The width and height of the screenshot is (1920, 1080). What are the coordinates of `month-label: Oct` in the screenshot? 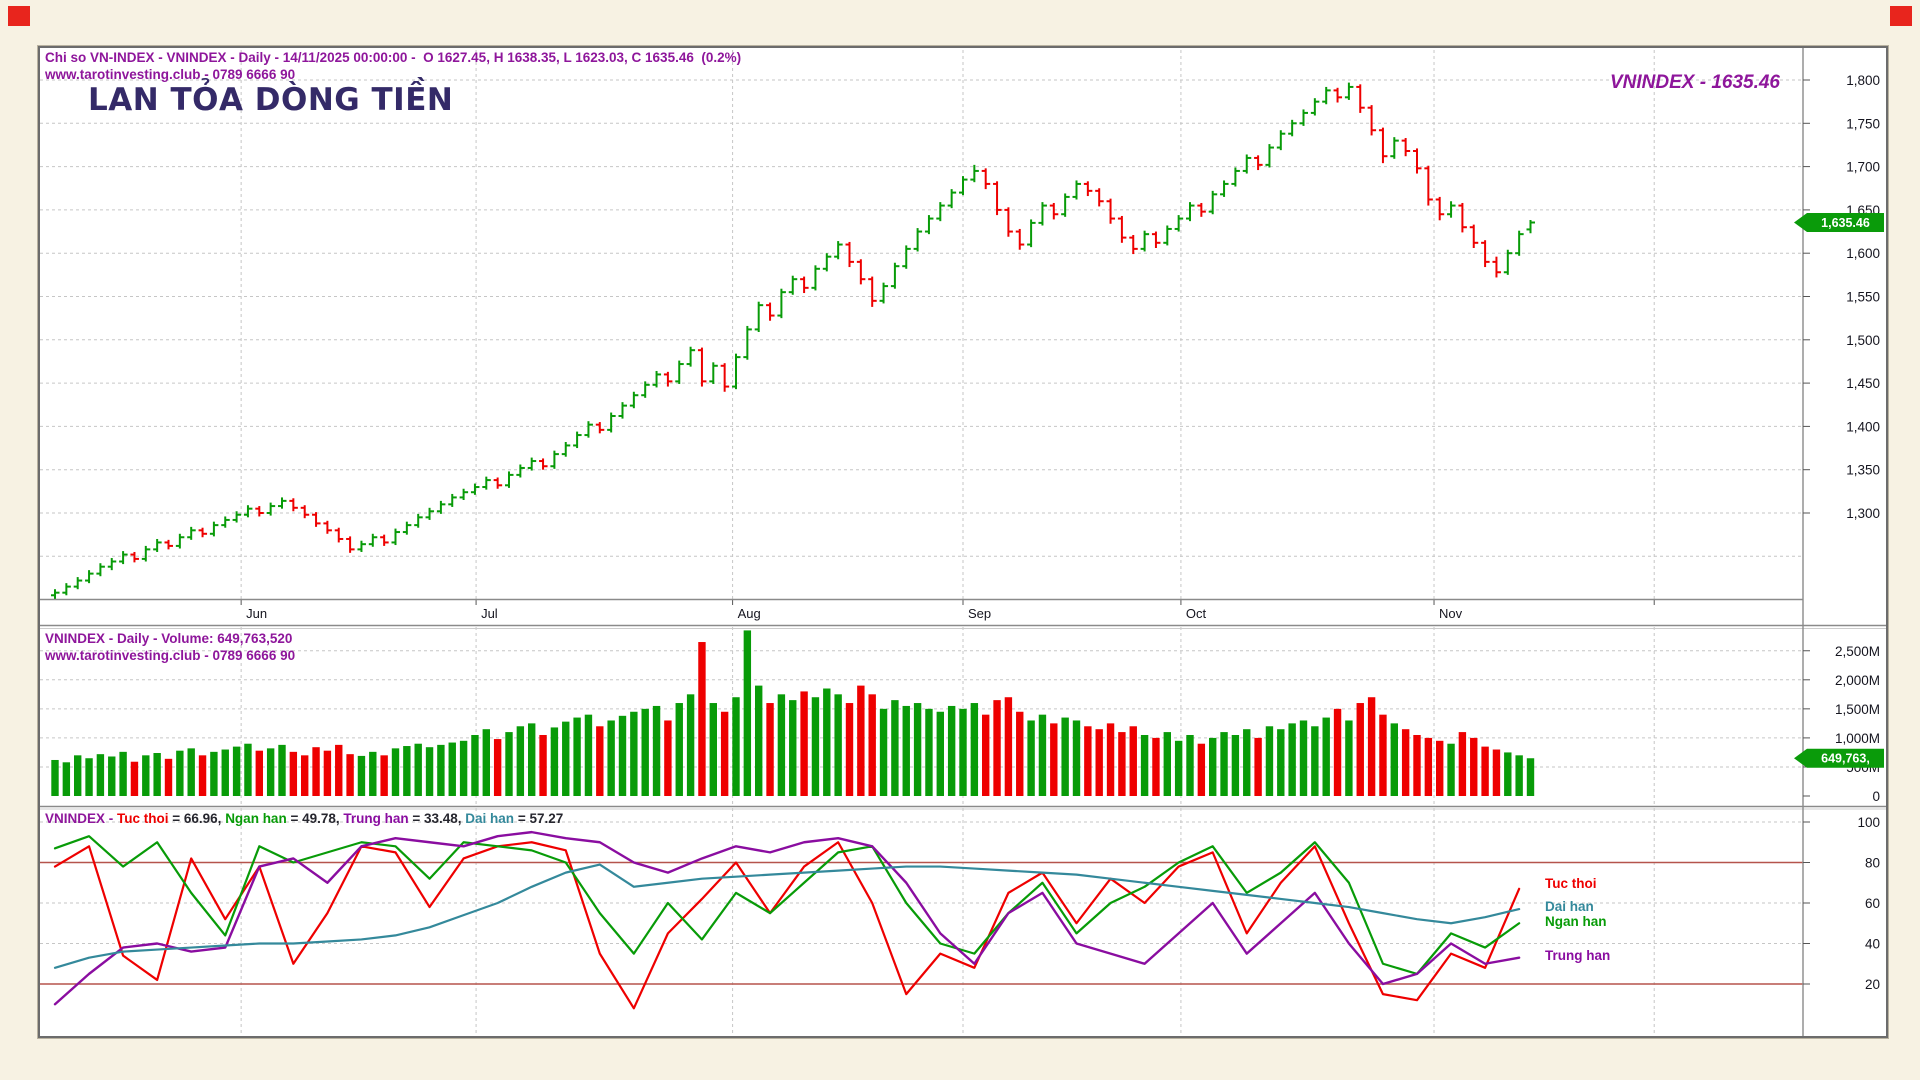 It's located at (1196, 613).